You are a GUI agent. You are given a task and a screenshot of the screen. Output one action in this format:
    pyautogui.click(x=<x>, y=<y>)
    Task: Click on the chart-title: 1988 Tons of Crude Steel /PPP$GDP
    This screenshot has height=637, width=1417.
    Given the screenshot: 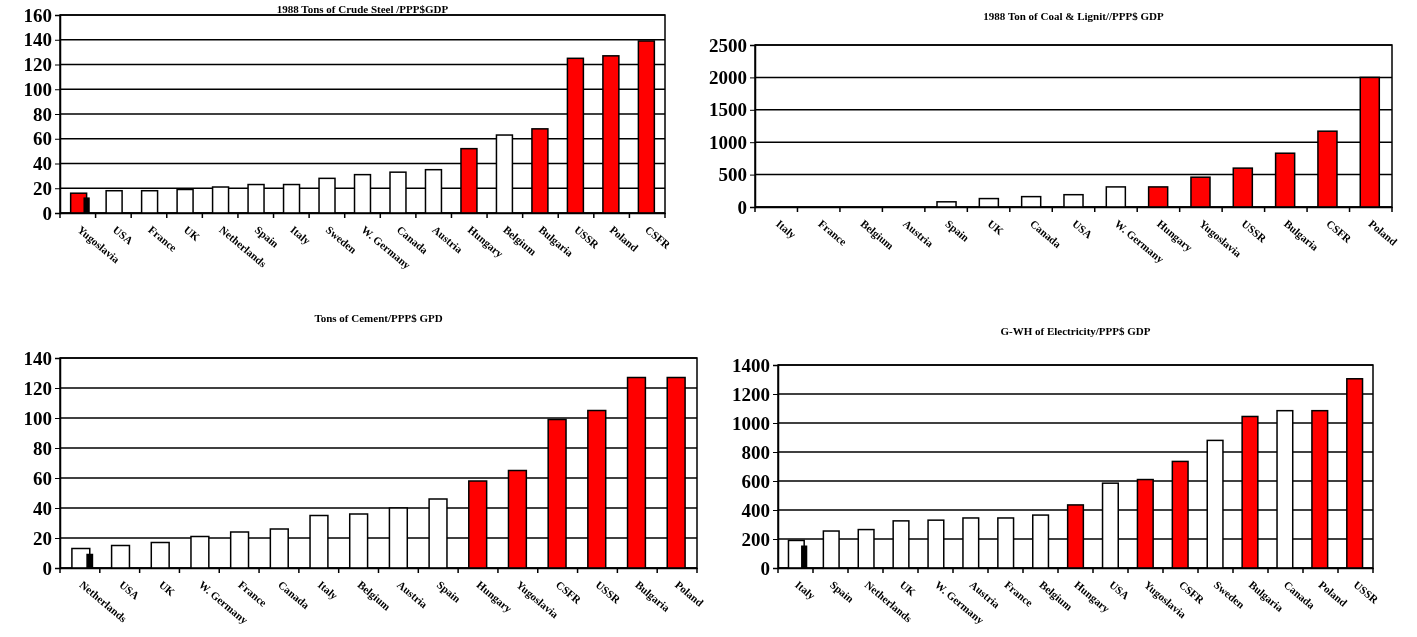 What is the action you would take?
    pyautogui.click(x=362, y=9)
    